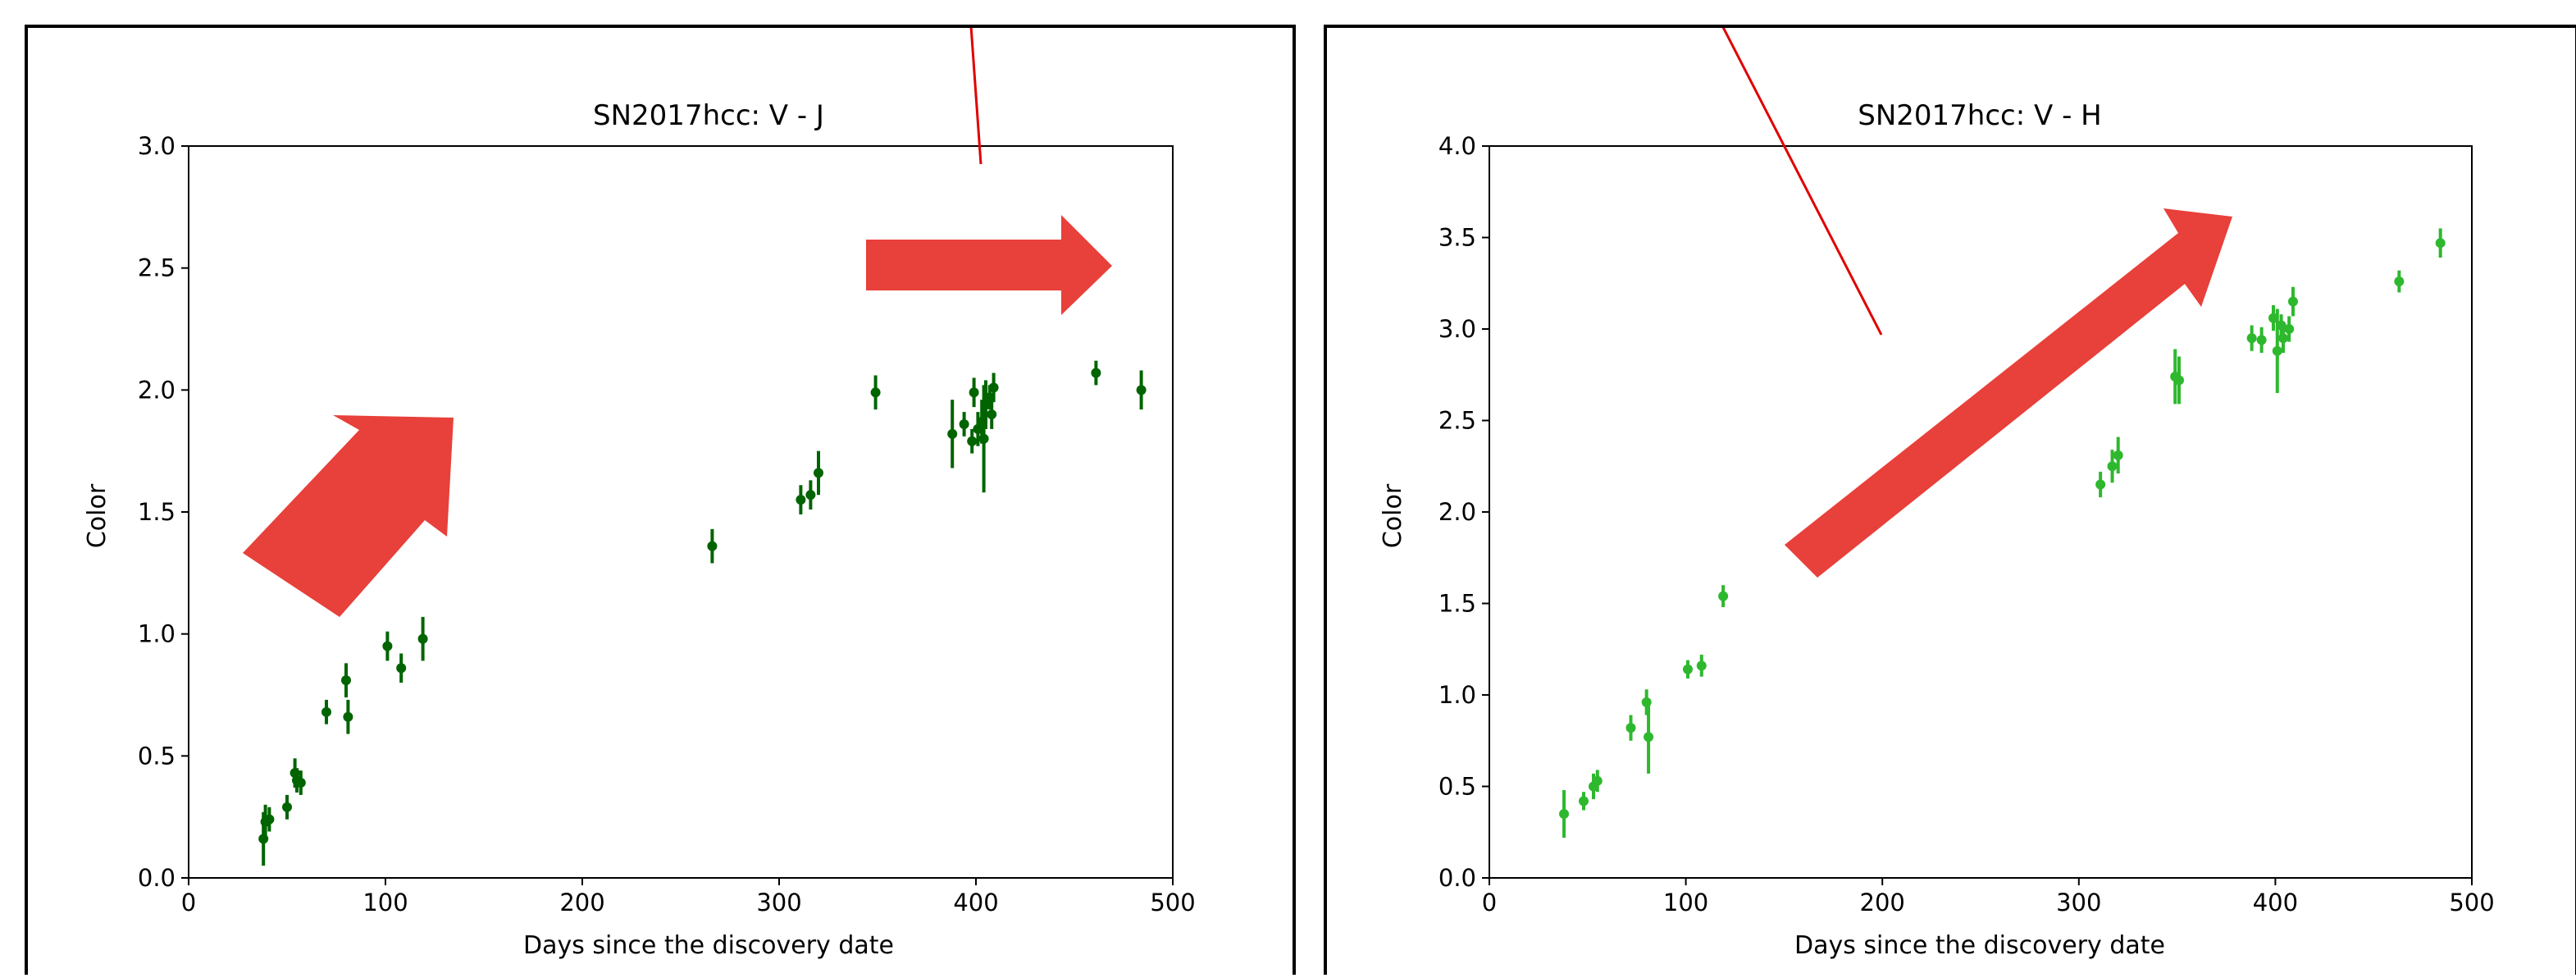 Image resolution: width=2576 pixels, height=978 pixels. What do you see at coordinates (1979, 115) in the screenshot?
I see `chart-title: SN2017hcc: V - H` at bounding box center [1979, 115].